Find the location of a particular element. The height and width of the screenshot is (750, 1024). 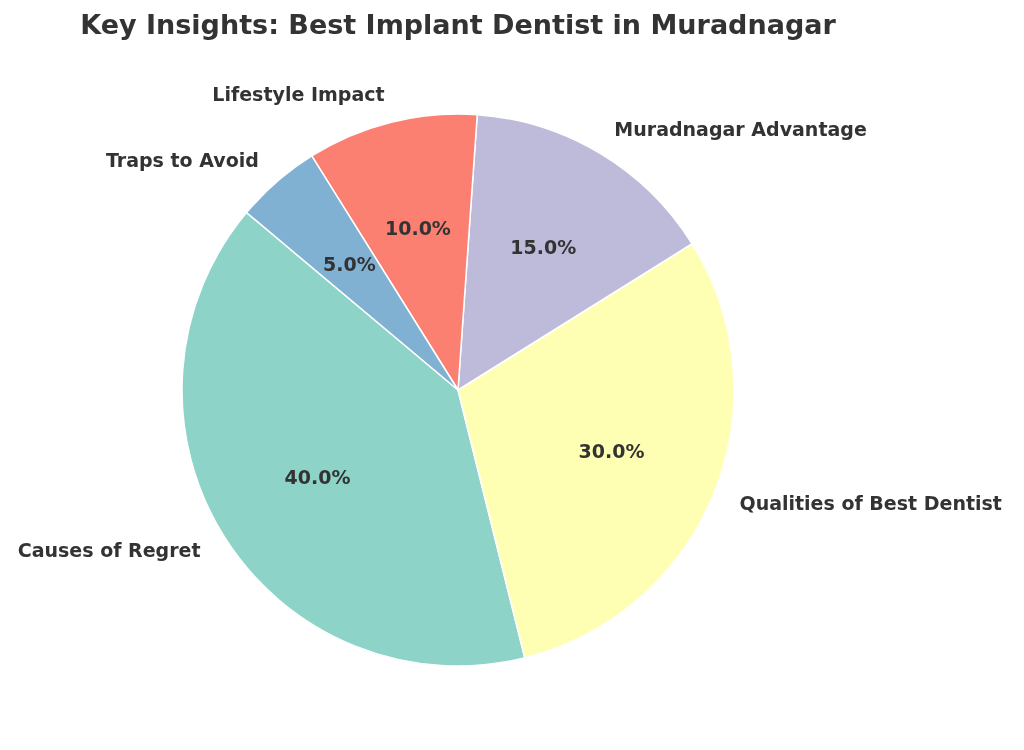

data-label: 30.0% is located at coordinates (611, 451).